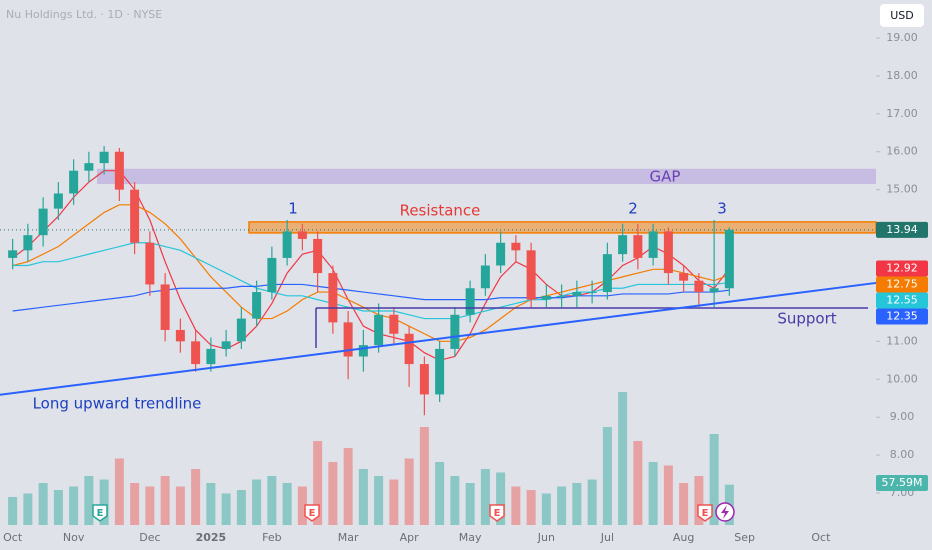 Image resolution: width=932 pixels, height=550 pixels. What do you see at coordinates (562, 227) in the screenshot?
I see `resistance-zone` at bounding box center [562, 227].